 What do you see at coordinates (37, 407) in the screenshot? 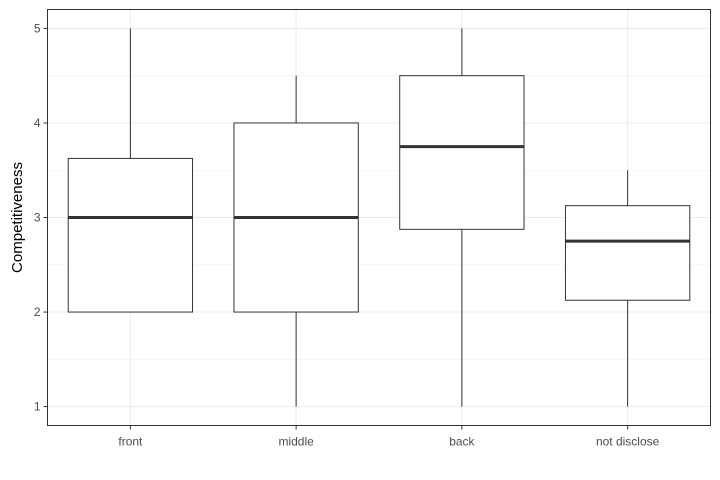
I see `y-tick-label: 1` at bounding box center [37, 407].